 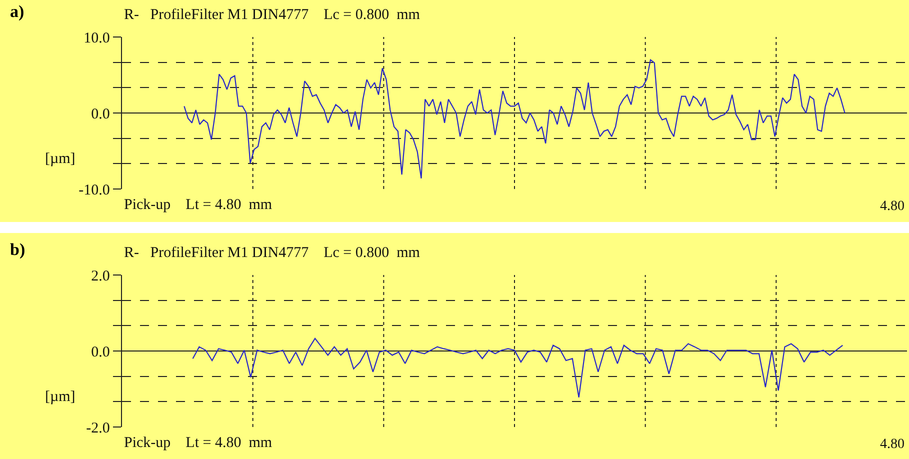 I want to click on y-tick-label: -10.0, so click(x=94, y=190).